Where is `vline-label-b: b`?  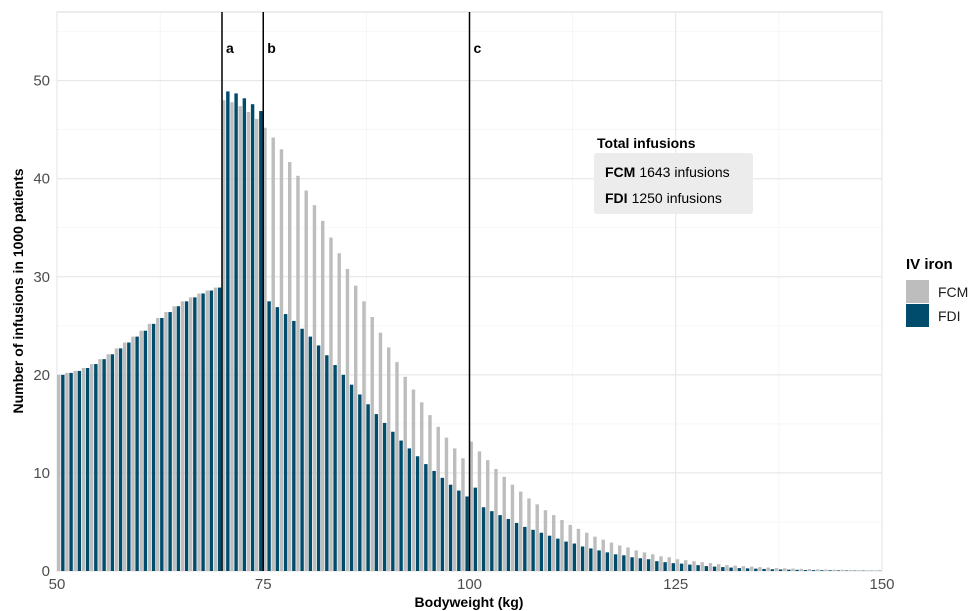 vline-label-b: b is located at coordinates (271, 48).